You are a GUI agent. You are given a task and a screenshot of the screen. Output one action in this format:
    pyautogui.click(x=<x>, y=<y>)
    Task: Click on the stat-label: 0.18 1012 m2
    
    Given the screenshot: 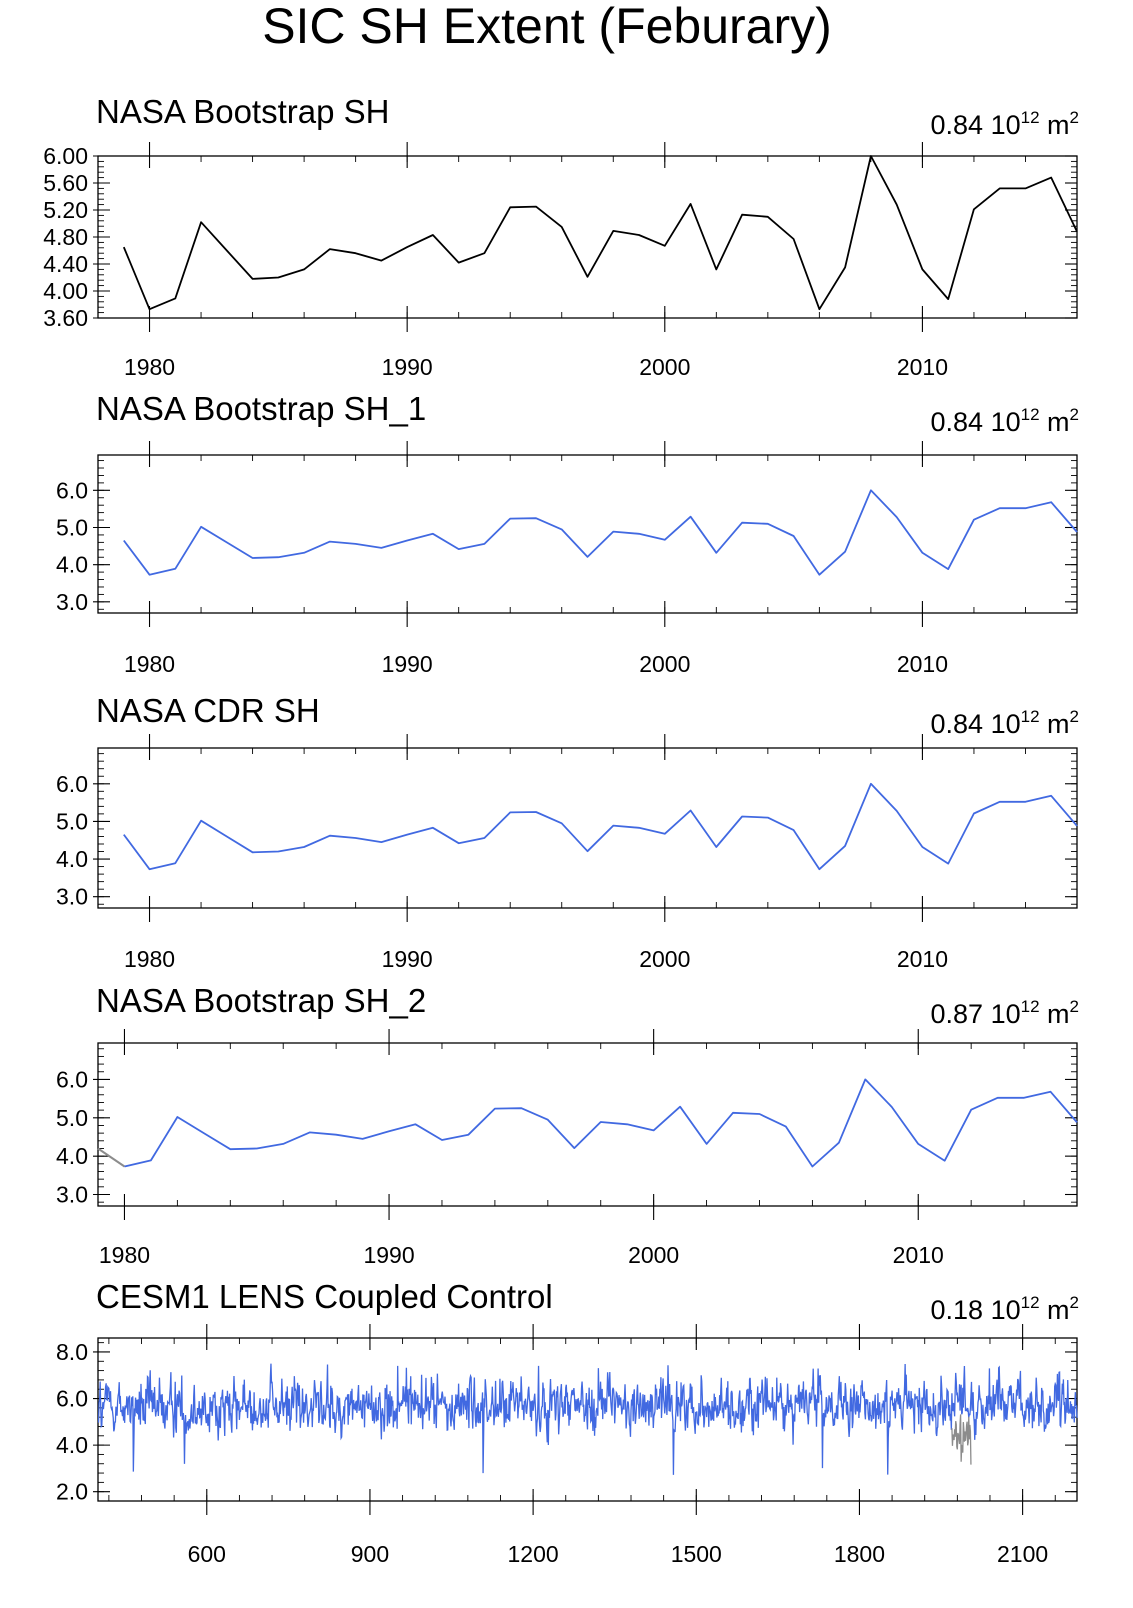 What is the action you would take?
    pyautogui.click(x=1005, y=1309)
    